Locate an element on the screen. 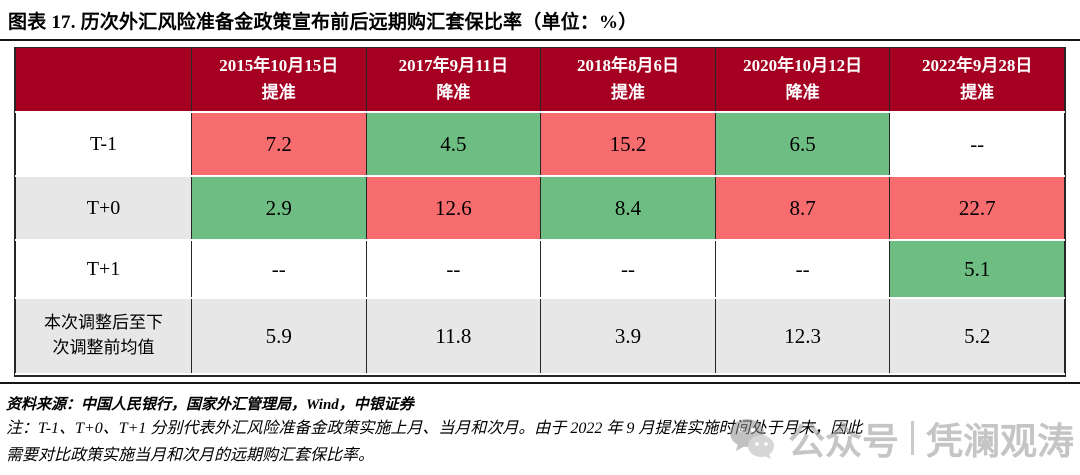  value-cell: 11.8 is located at coordinates (453, 336).